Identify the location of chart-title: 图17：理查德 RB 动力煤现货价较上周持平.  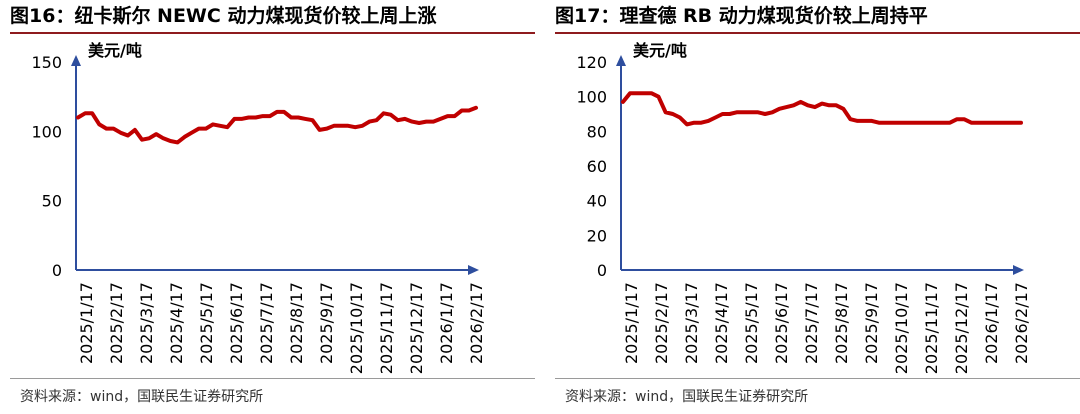
(741, 16).